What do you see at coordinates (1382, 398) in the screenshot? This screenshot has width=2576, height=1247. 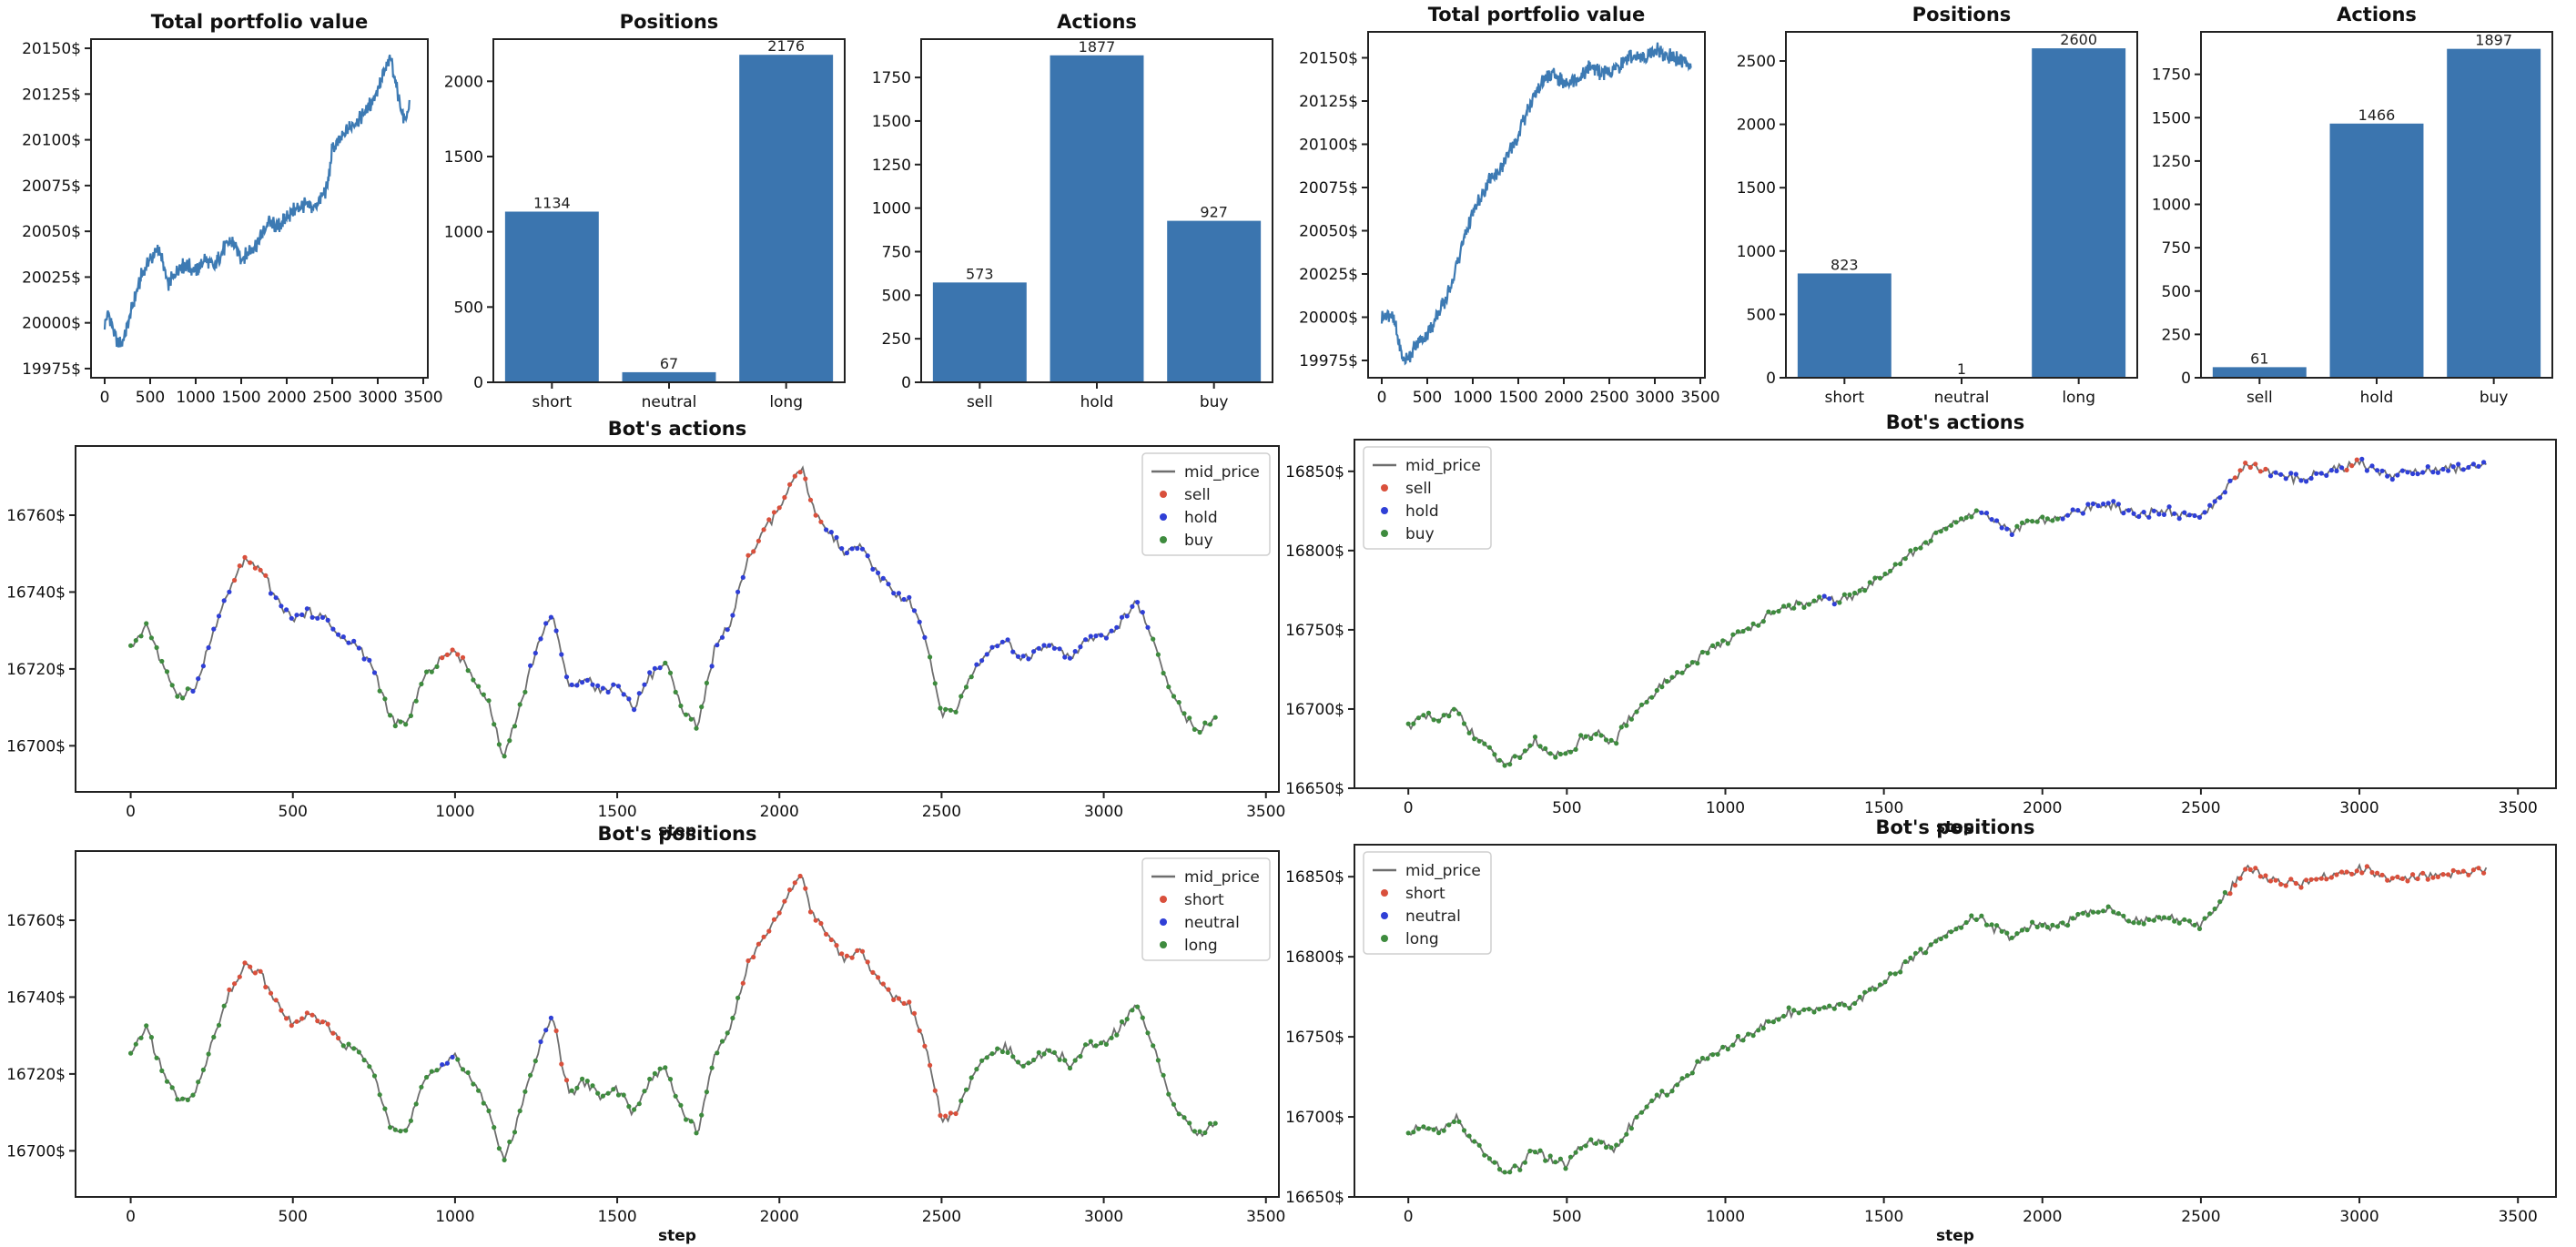 I see `right-portfolio-xtick-label: 0` at bounding box center [1382, 398].